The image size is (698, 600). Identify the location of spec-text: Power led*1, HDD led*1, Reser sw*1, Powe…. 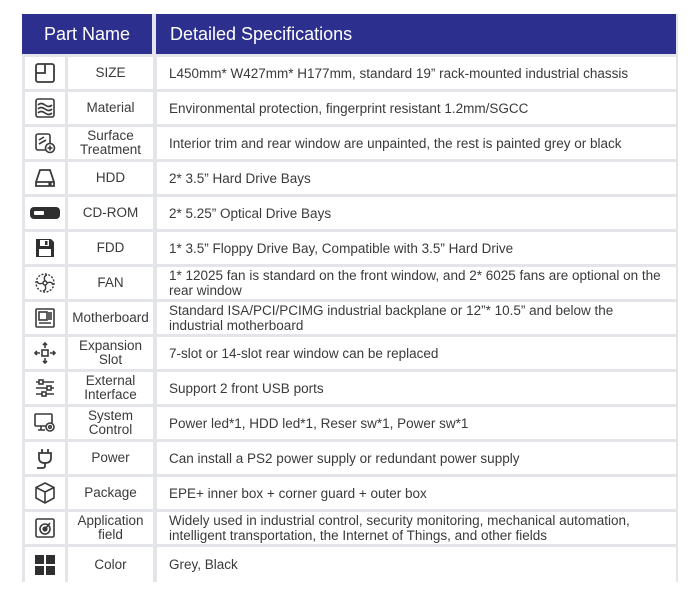
(416, 423).